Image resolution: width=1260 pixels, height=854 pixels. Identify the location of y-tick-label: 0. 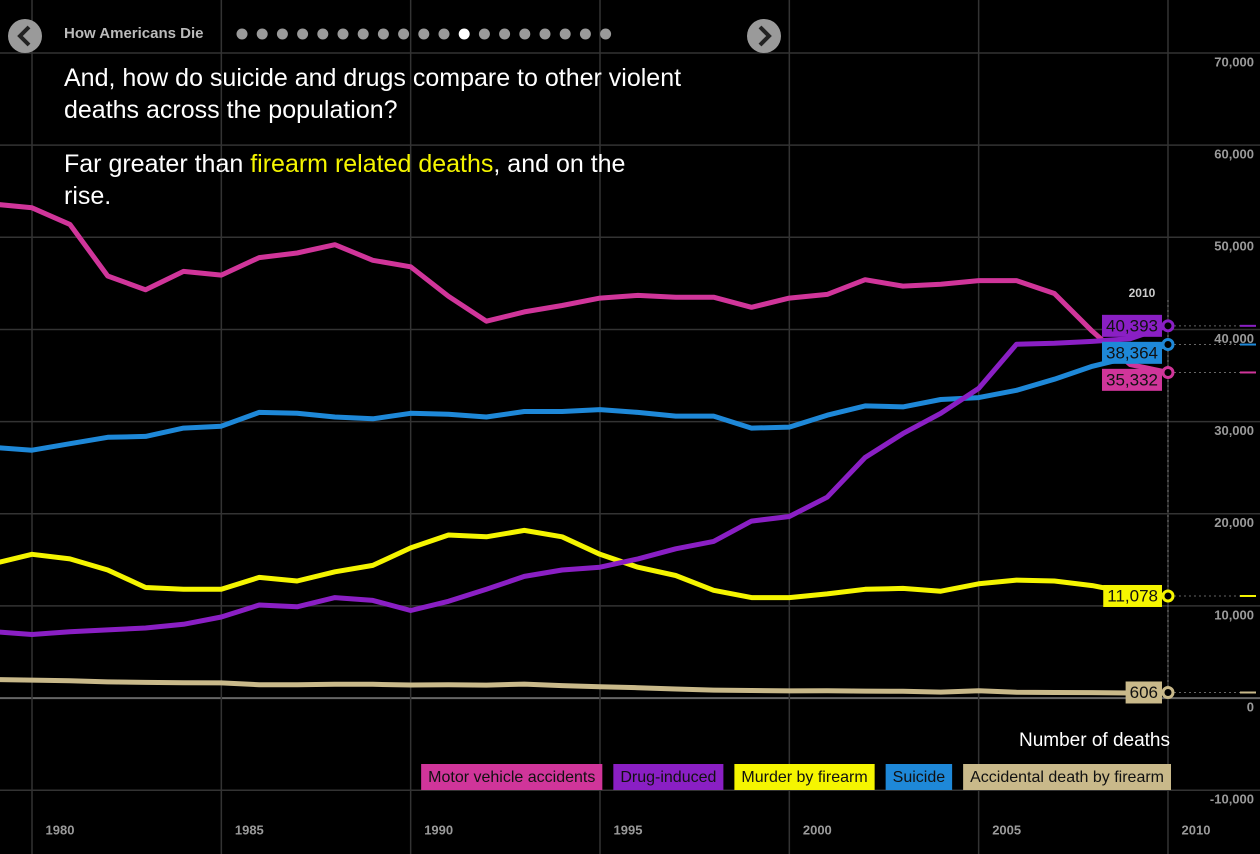
(1250, 707).